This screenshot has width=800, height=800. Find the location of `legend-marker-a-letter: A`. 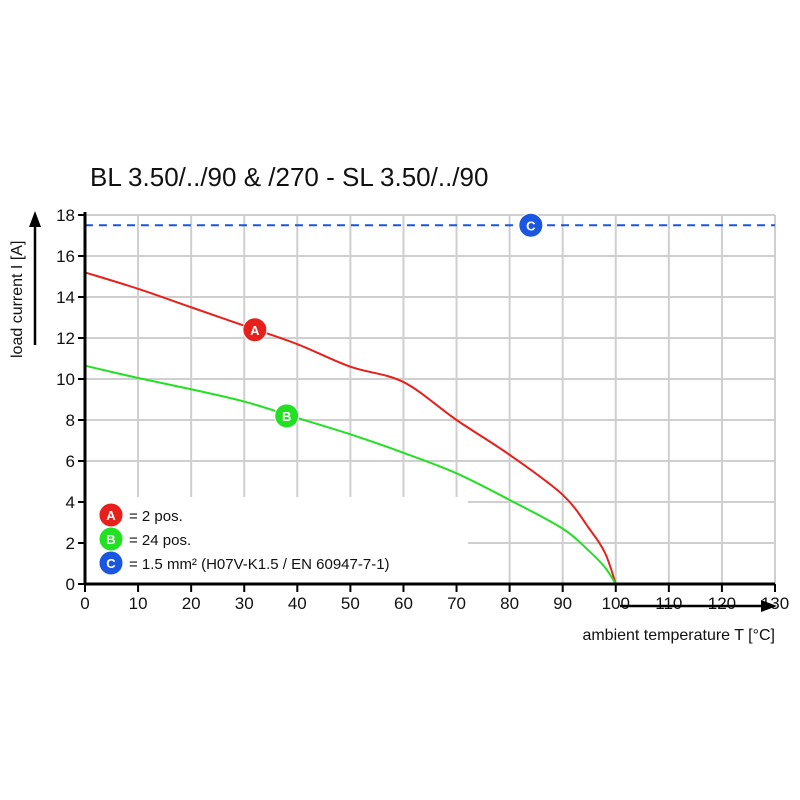

legend-marker-a-letter: A is located at coordinates (111, 515).